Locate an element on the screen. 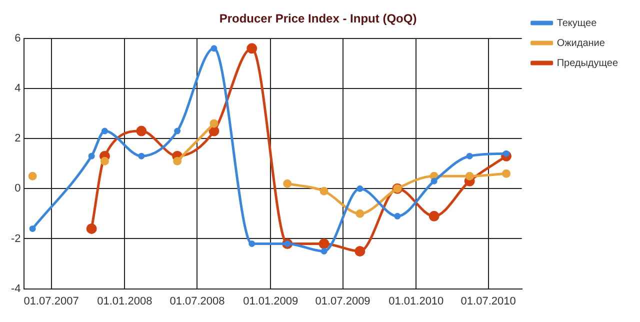 Image resolution: width=640 pixels, height=322 pixels. y-tick-label: -2 is located at coordinates (16, 238).